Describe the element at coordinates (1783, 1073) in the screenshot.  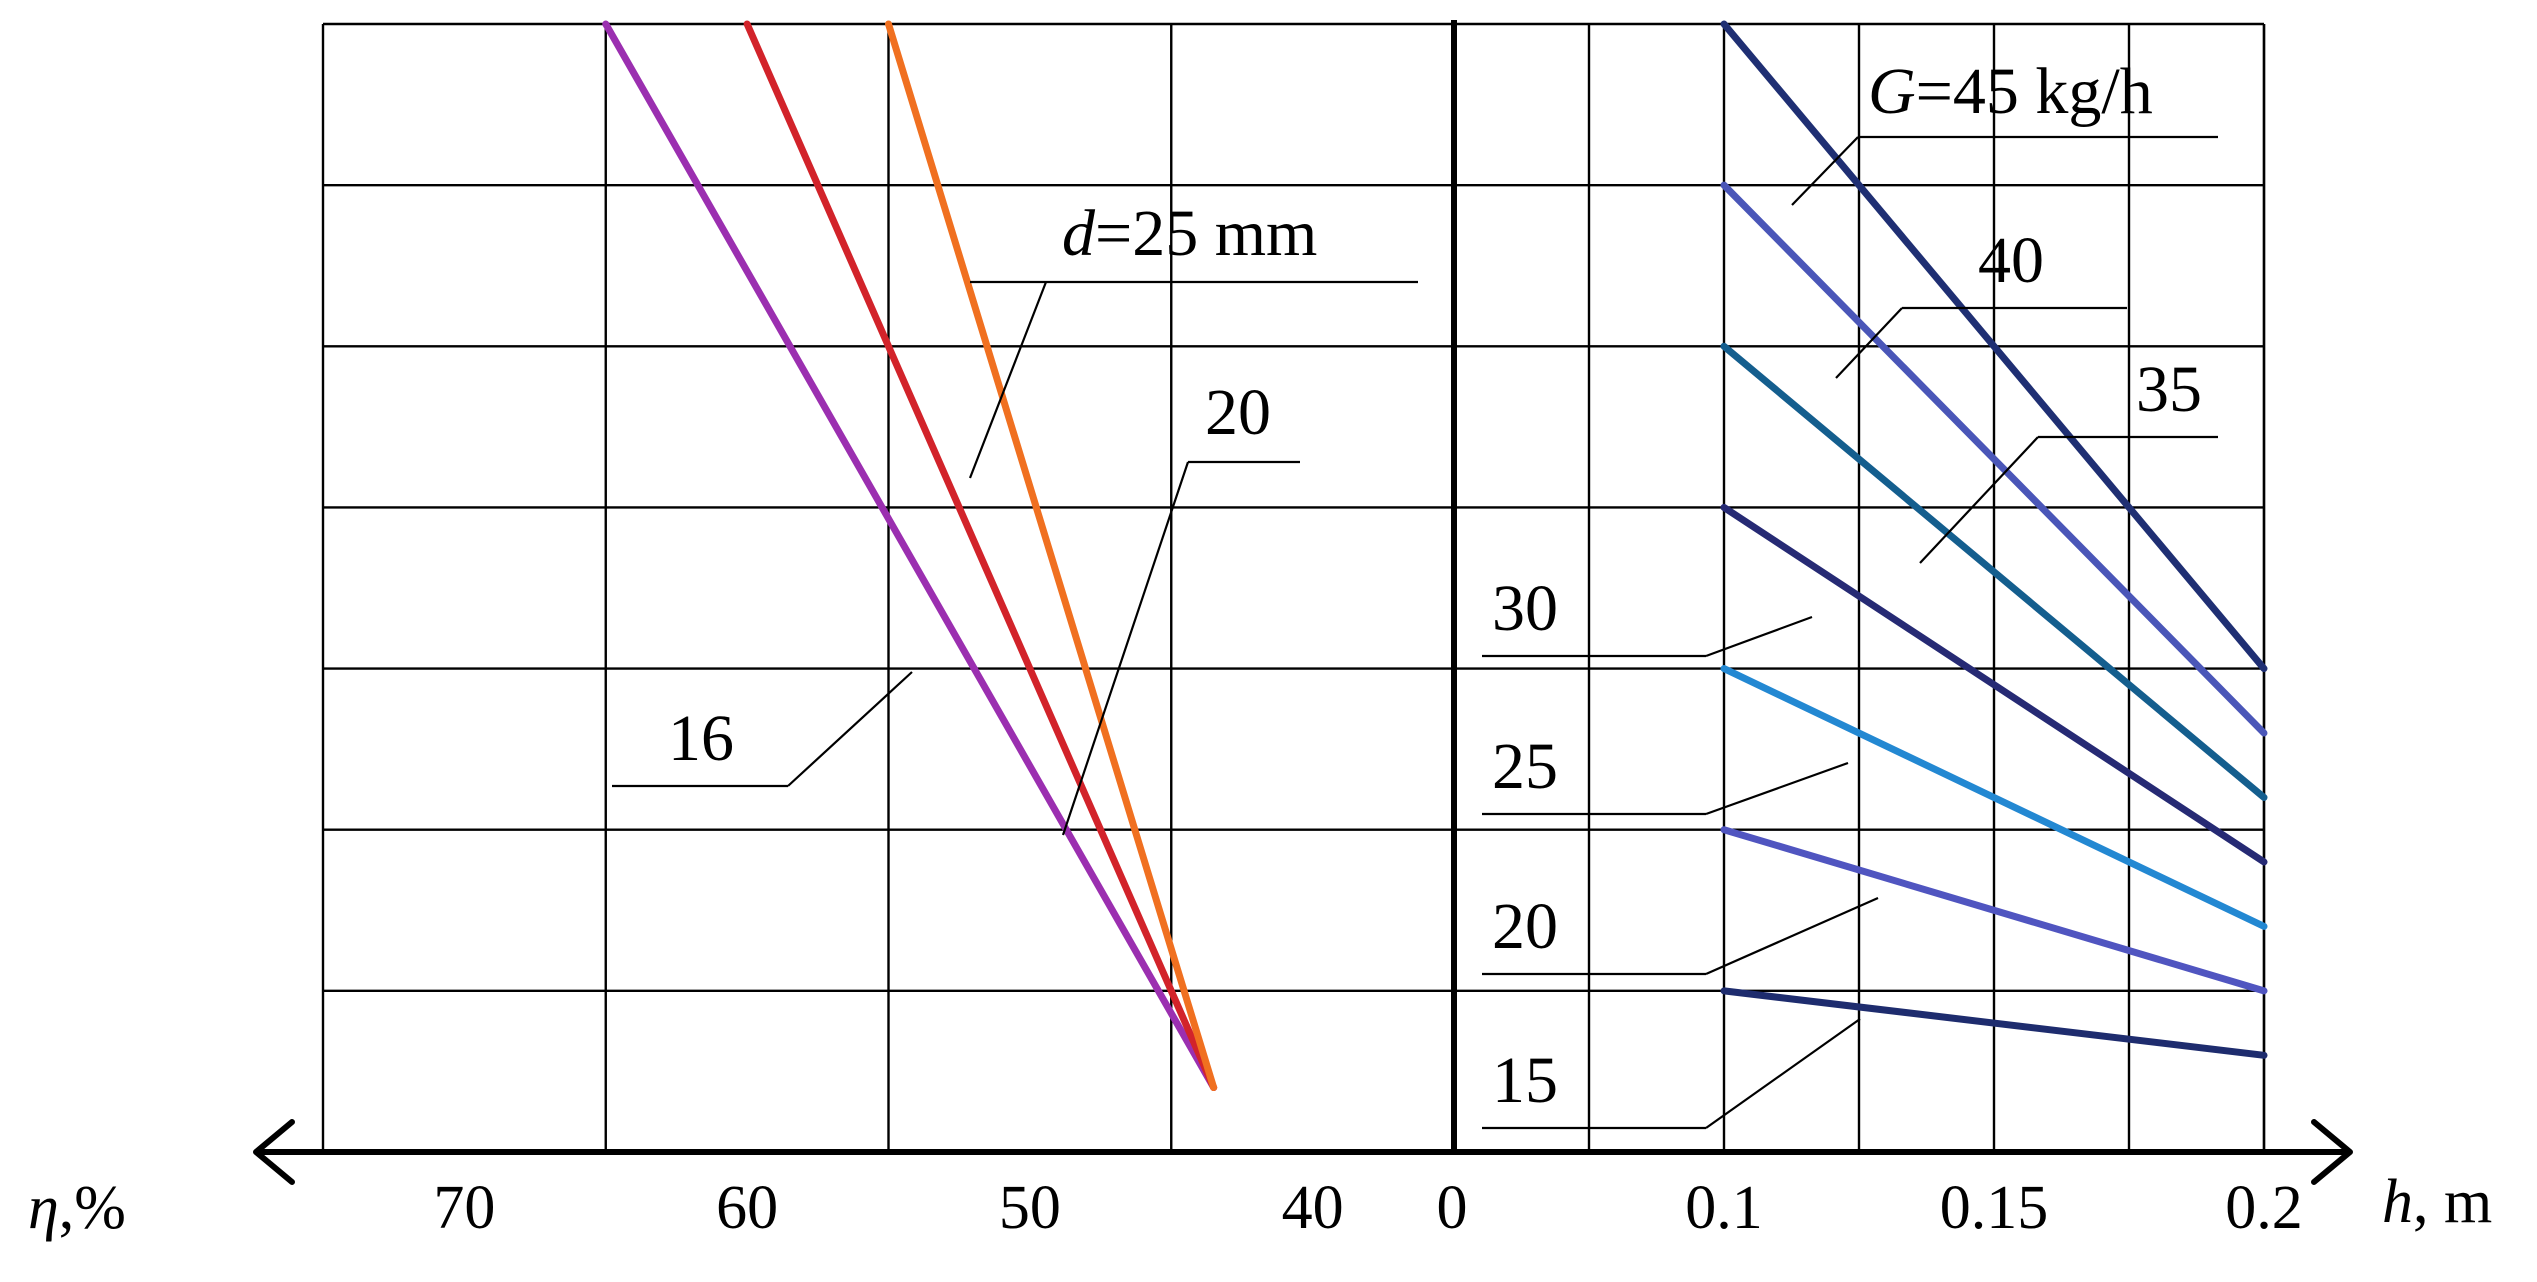
I see `leader-g15-diag` at that location.